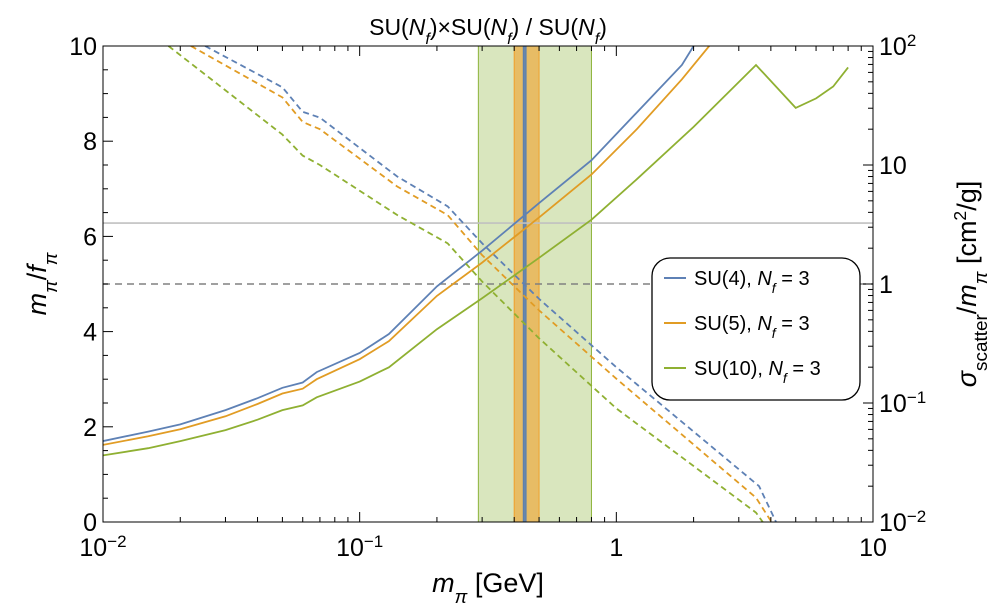 The height and width of the screenshot is (608, 1002). Describe the element at coordinates (603, 27) in the screenshot. I see `chart-title-part: )` at that location.